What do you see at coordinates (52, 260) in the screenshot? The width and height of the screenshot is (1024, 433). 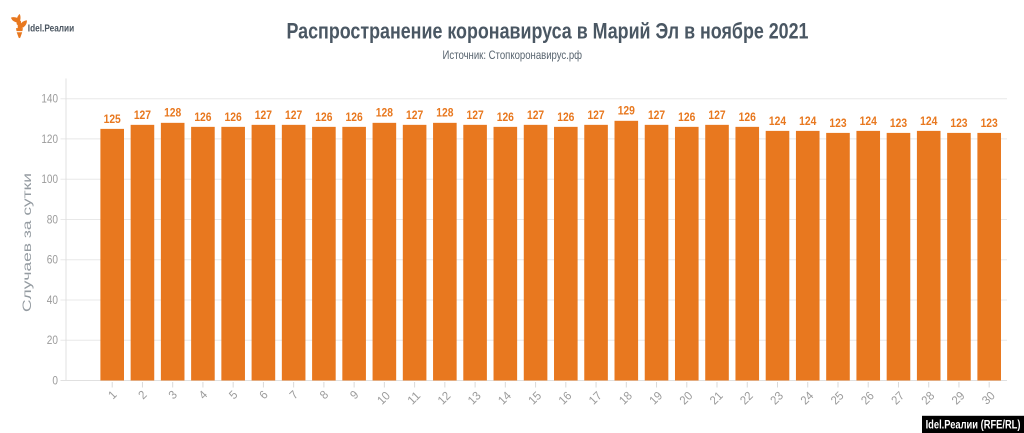 I see `svg-text: 60` at bounding box center [52, 260].